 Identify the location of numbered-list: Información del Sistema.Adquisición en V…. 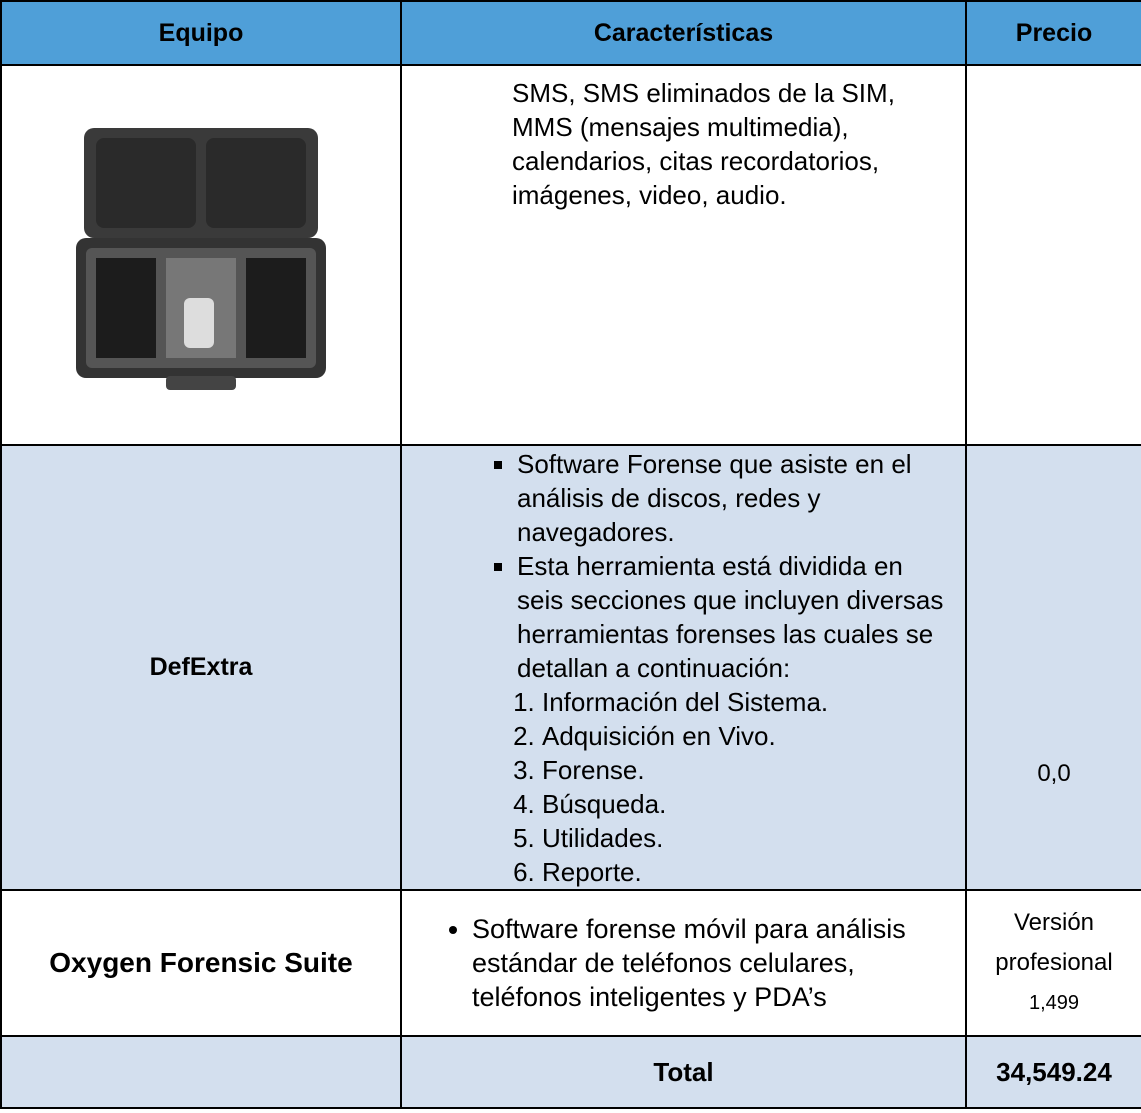
(676, 787).